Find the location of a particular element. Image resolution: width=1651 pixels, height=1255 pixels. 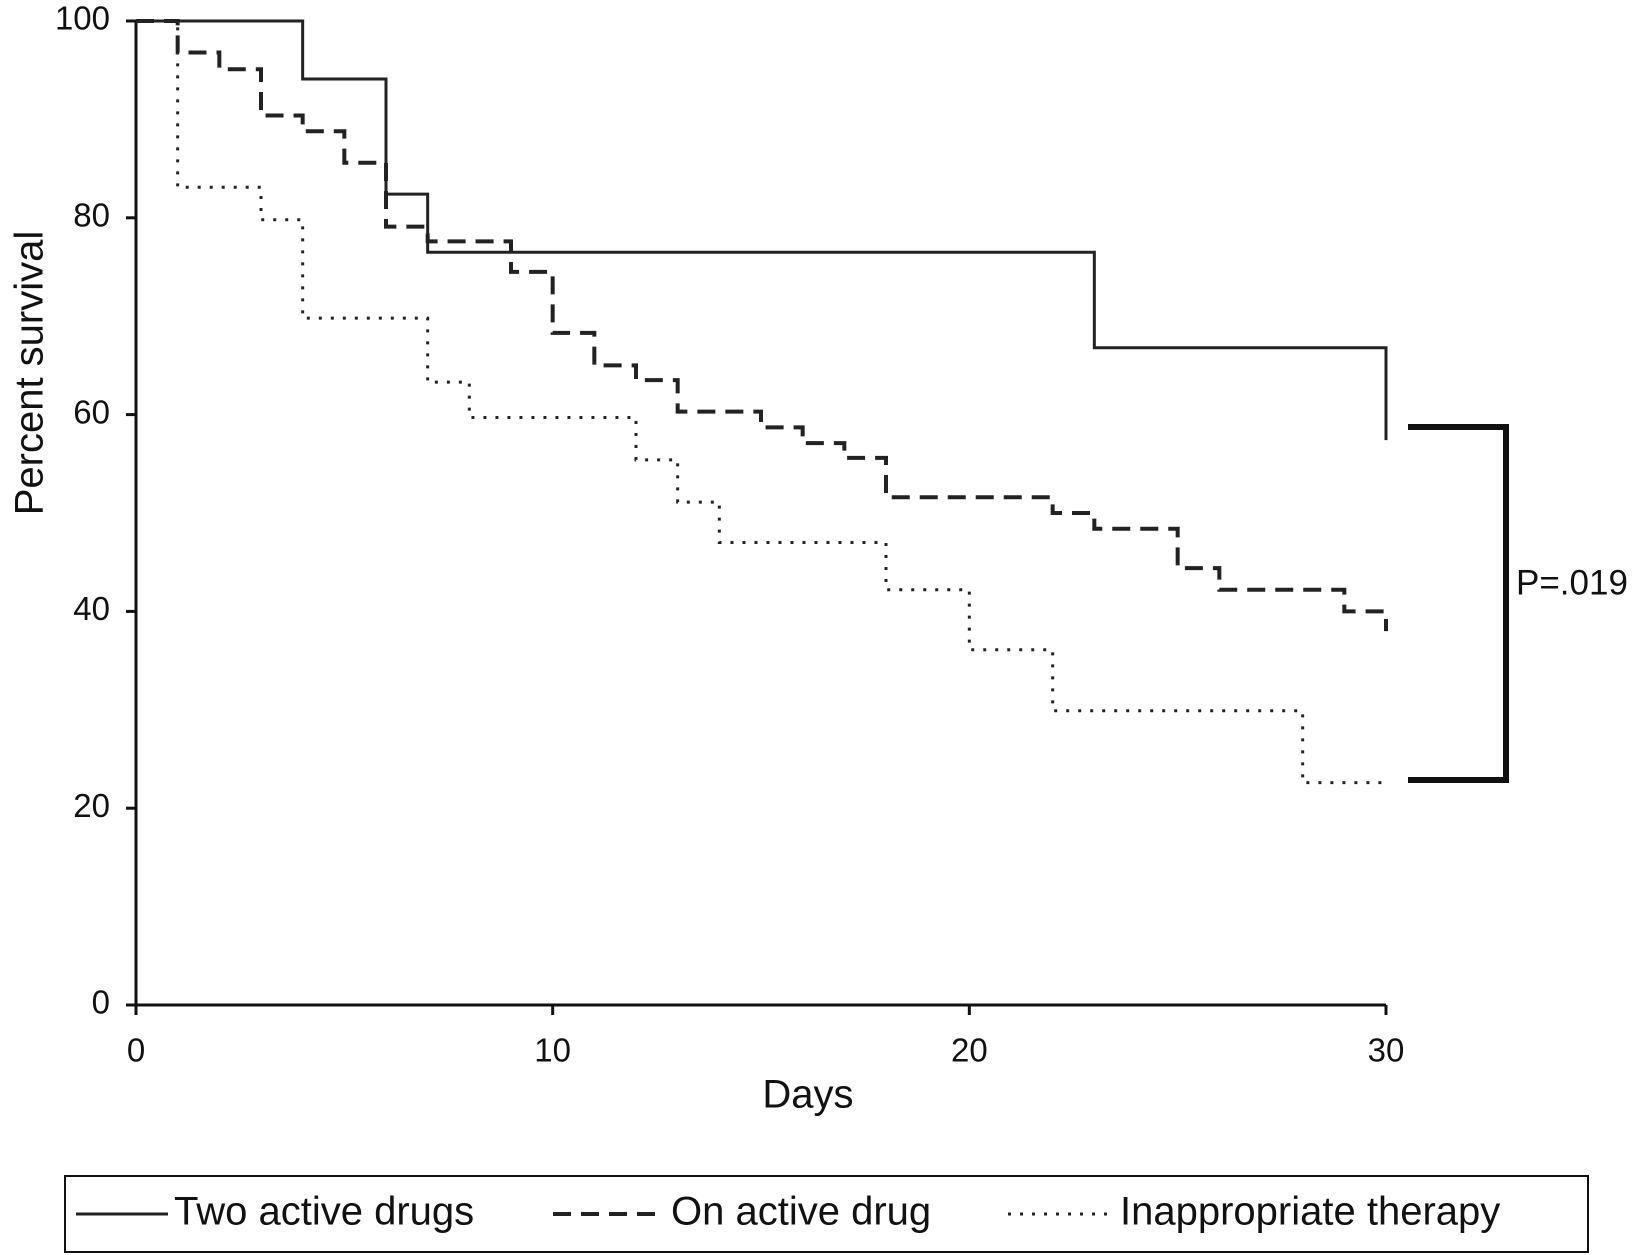

y-tick-label: 60 is located at coordinates (91, 411).